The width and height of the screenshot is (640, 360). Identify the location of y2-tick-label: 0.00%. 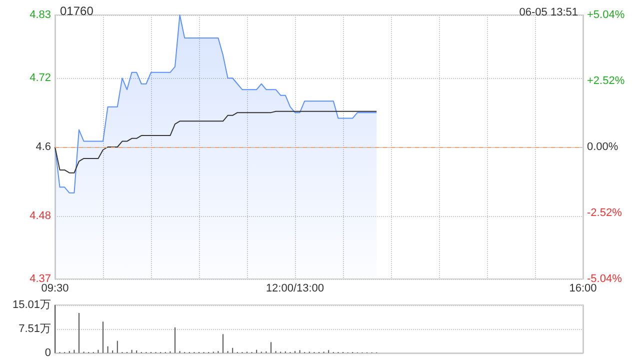
(602, 147).